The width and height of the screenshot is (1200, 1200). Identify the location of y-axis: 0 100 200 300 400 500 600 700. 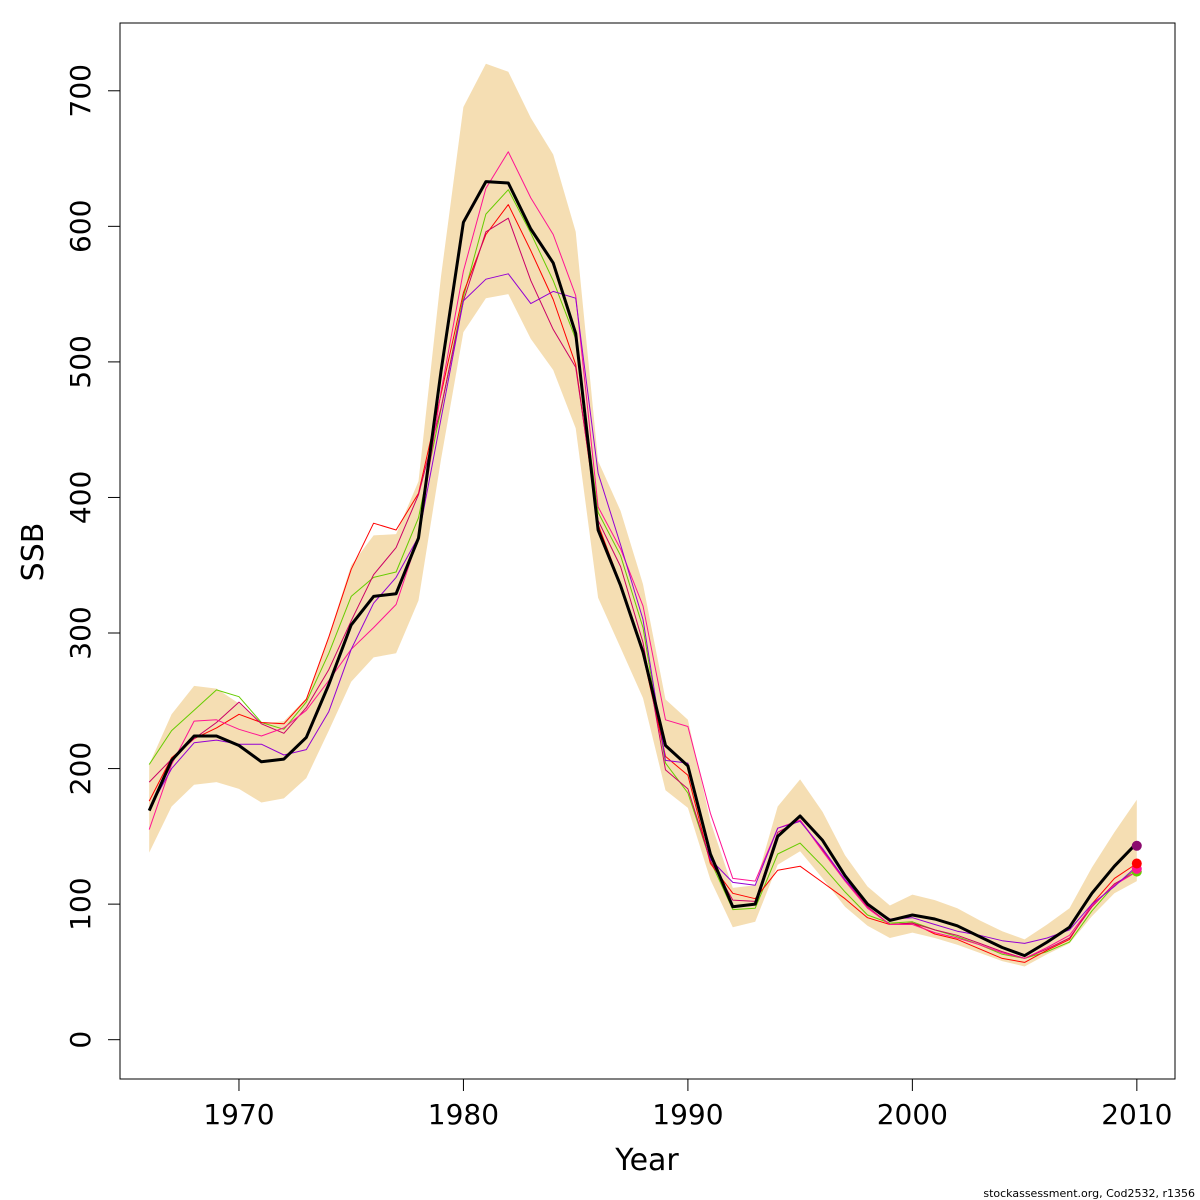
(92, 556).